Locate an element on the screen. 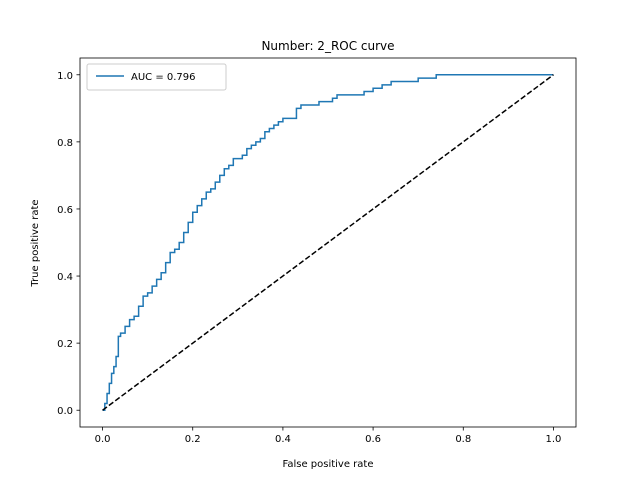 The width and height of the screenshot is (640, 480). y-tick-label: 0.2 is located at coordinates (65, 344).